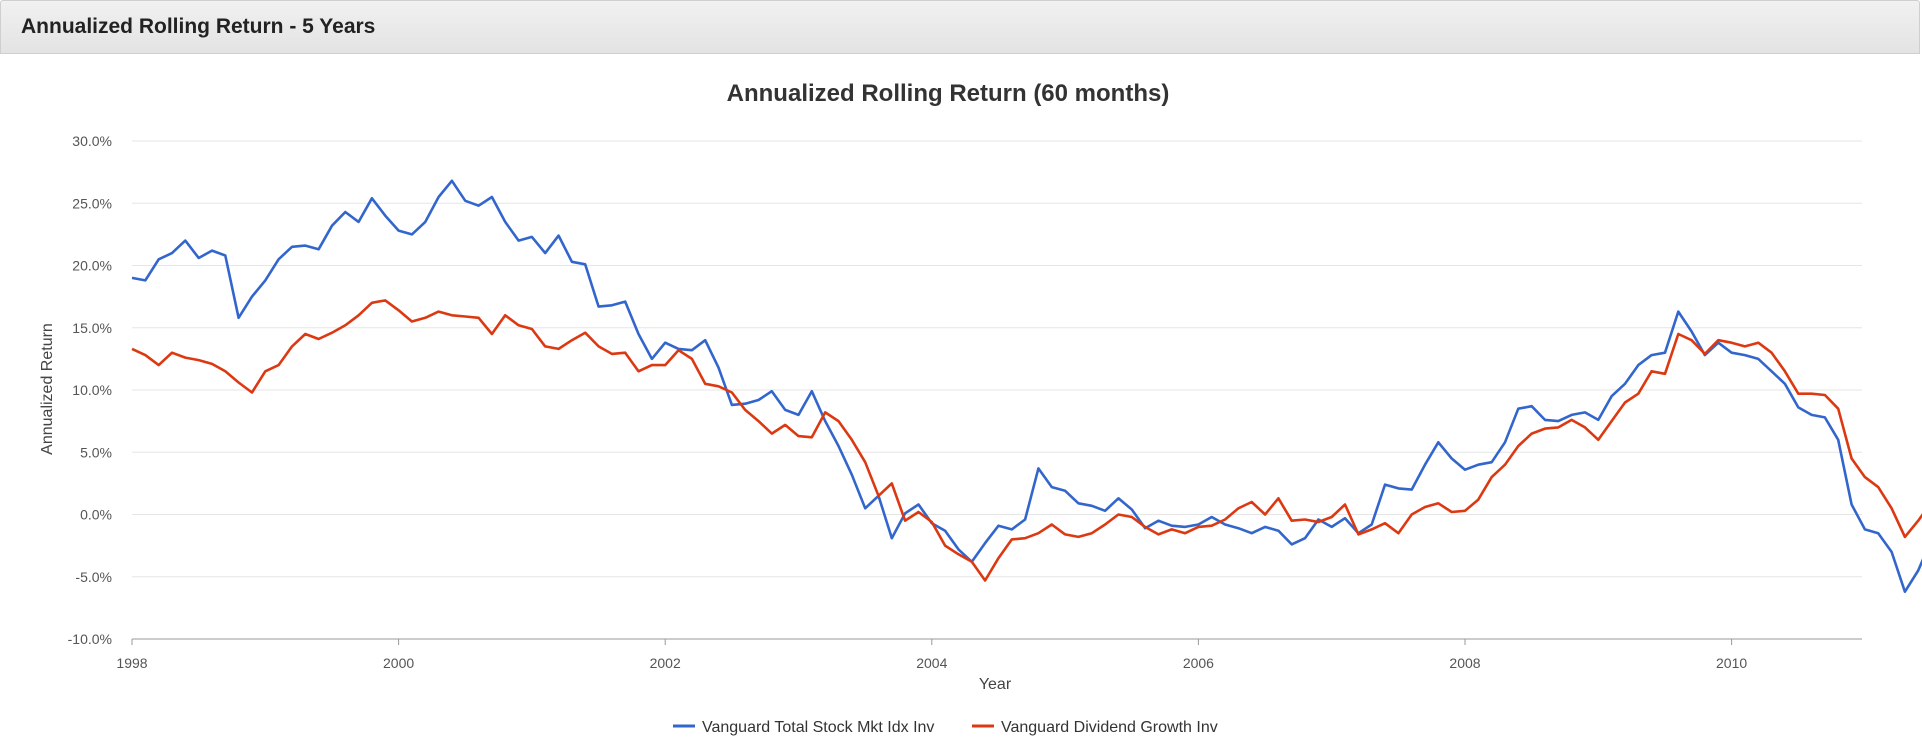 This screenshot has width=1922, height=754. Describe the element at coordinates (818, 727) in the screenshot. I see `legend-label: Vanguard Total Stock Mkt Idx Inv` at that location.